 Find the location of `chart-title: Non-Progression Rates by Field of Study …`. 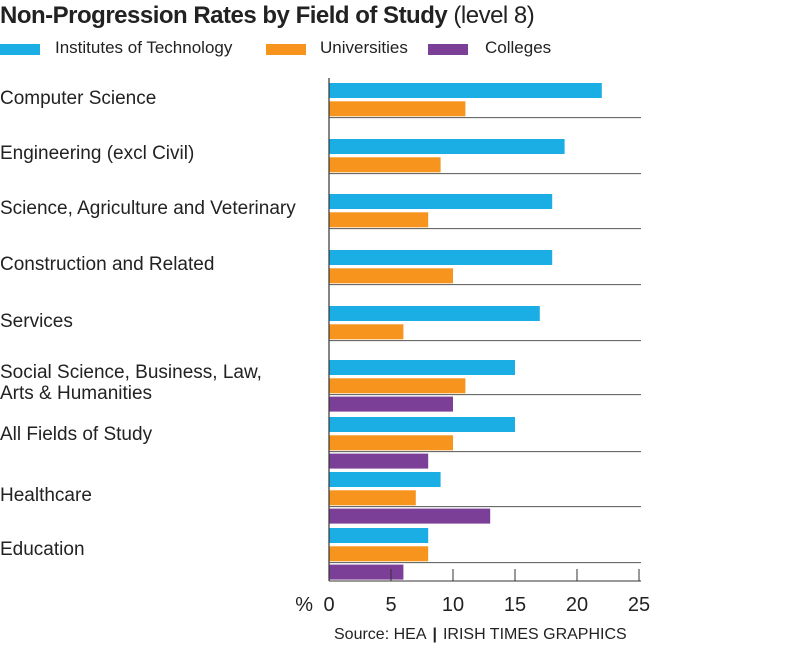

chart-title: Non-Progression Rates by Field of Study … is located at coordinates (267, 16).